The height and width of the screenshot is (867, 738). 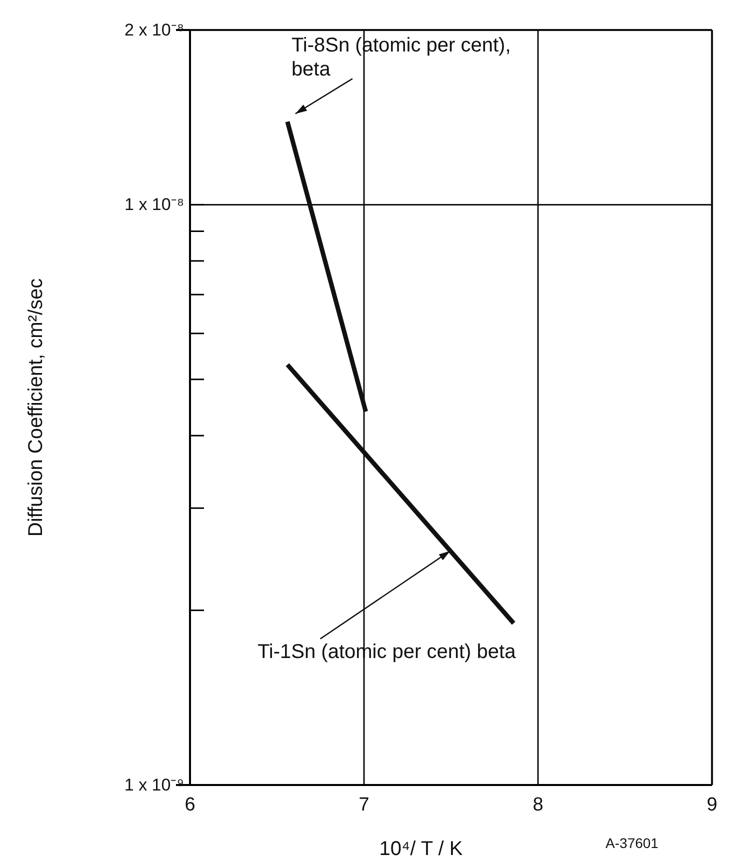 What do you see at coordinates (154, 784) in the screenshot?
I see `y-tick-label: 1 x 10⁻⁹` at bounding box center [154, 784].